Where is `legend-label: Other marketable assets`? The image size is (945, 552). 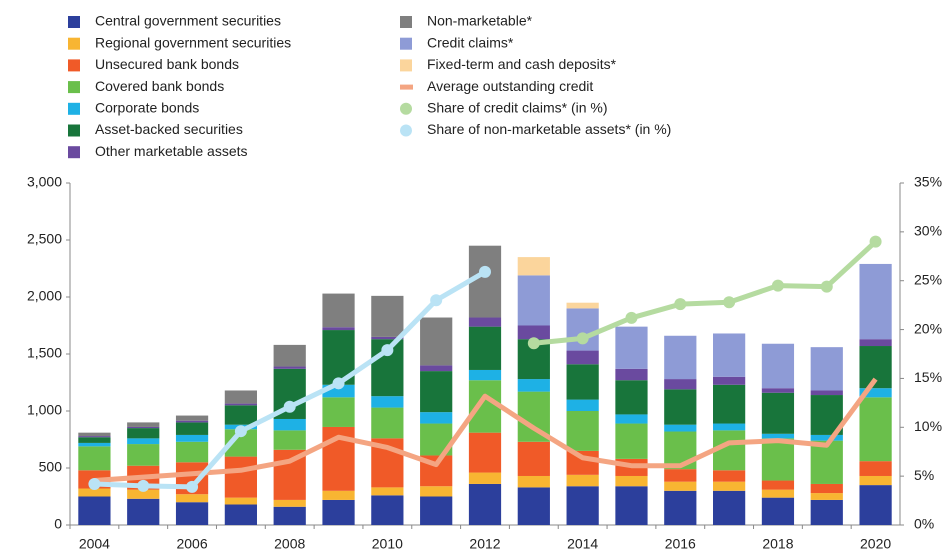
legend-label: Other marketable assets is located at coordinates (171, 151).